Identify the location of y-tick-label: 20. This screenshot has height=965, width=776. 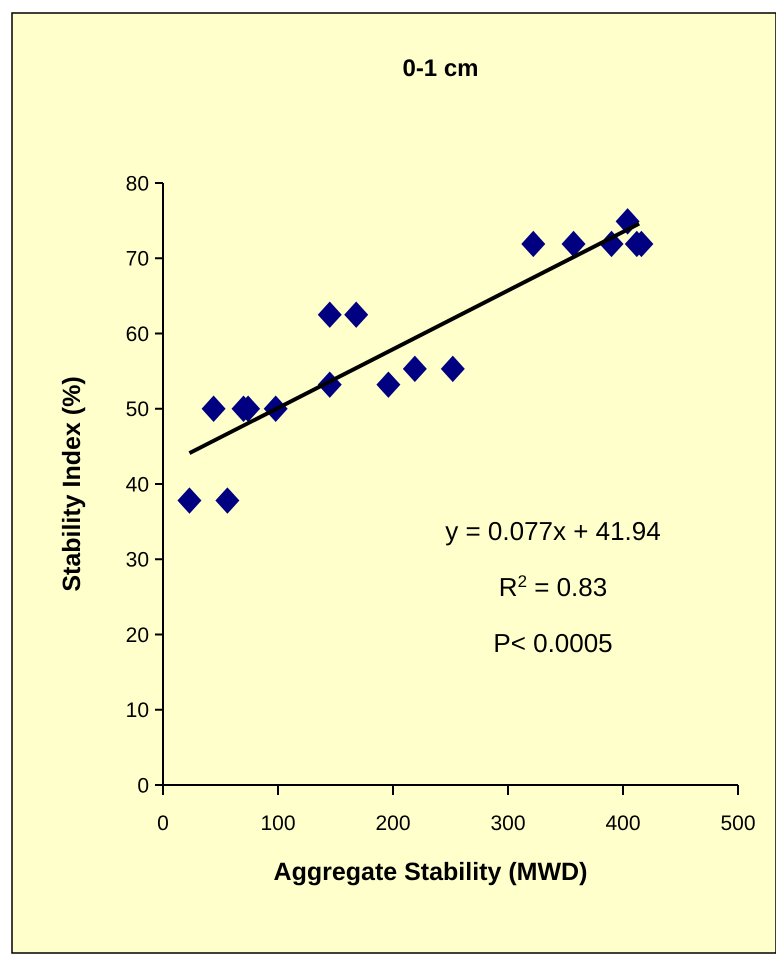
(137, 635).